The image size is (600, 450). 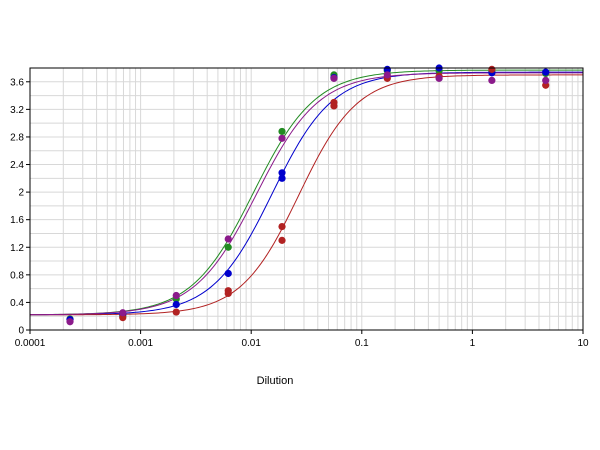 What do you see at coordinates (17, 165) in the screenshot?
I see `y-tick-label: 2.4` at bounding box center [17, 165].